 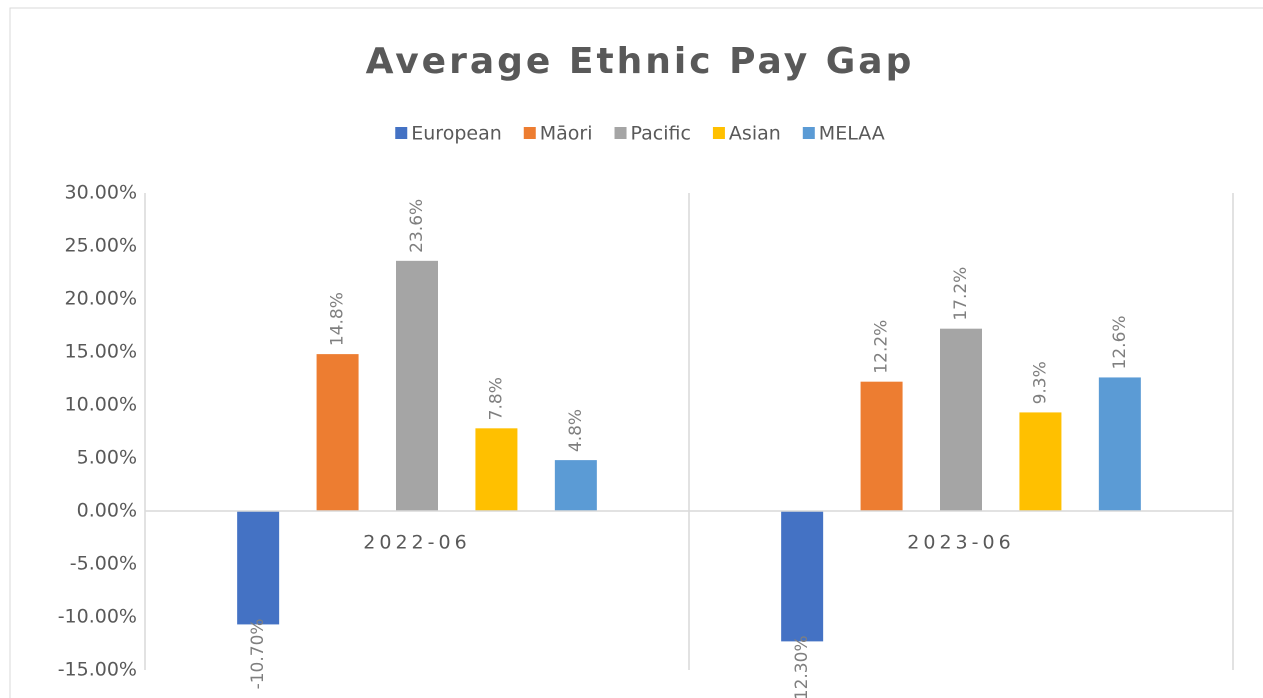 I want to click on data-label: -10.70%, so click(x=258, y=653).